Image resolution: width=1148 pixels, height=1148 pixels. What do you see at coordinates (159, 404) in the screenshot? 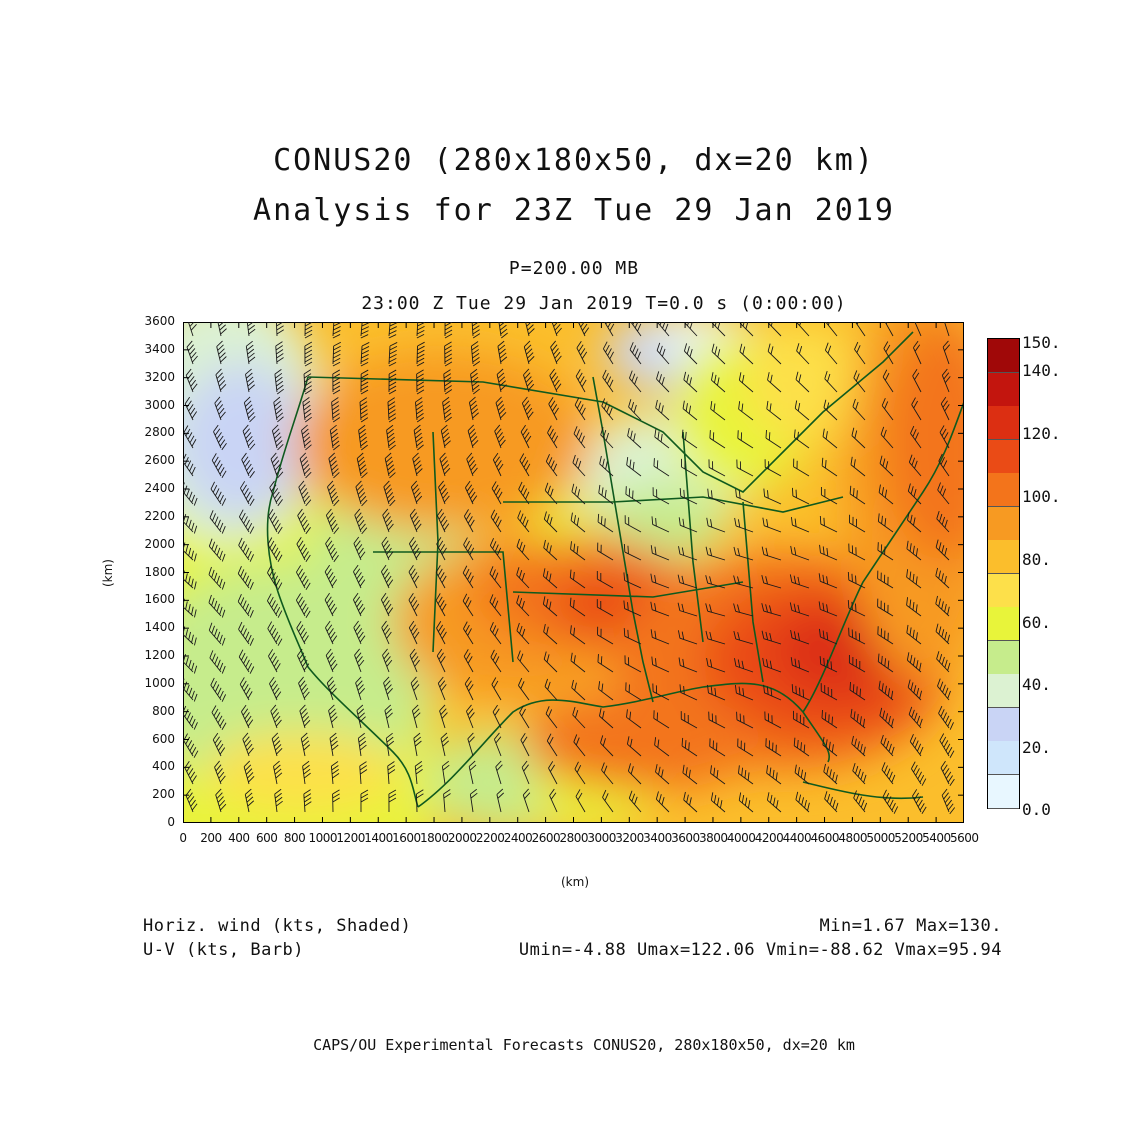
I see `y-tick-label: 3000` at bounding box center [159, 404].